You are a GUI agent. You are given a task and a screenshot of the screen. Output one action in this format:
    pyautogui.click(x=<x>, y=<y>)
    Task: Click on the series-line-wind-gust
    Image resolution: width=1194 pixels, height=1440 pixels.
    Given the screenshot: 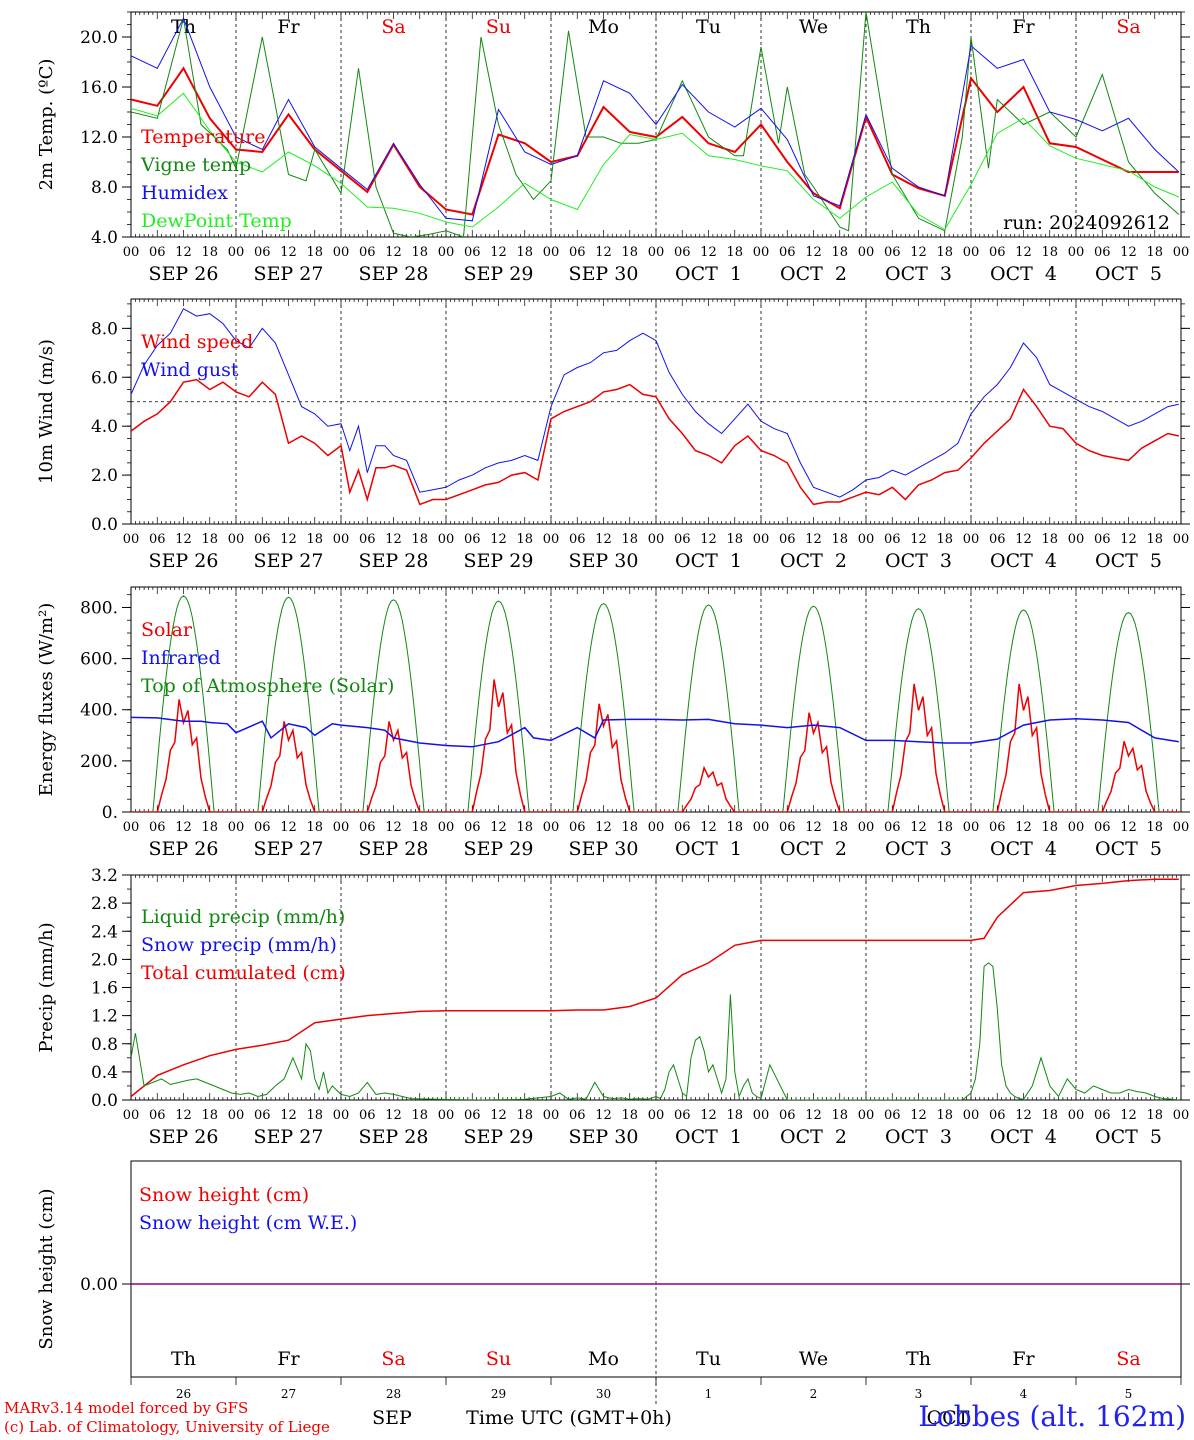 What is the action you would take?
    pyautogui.click(x=655, y=403)
    